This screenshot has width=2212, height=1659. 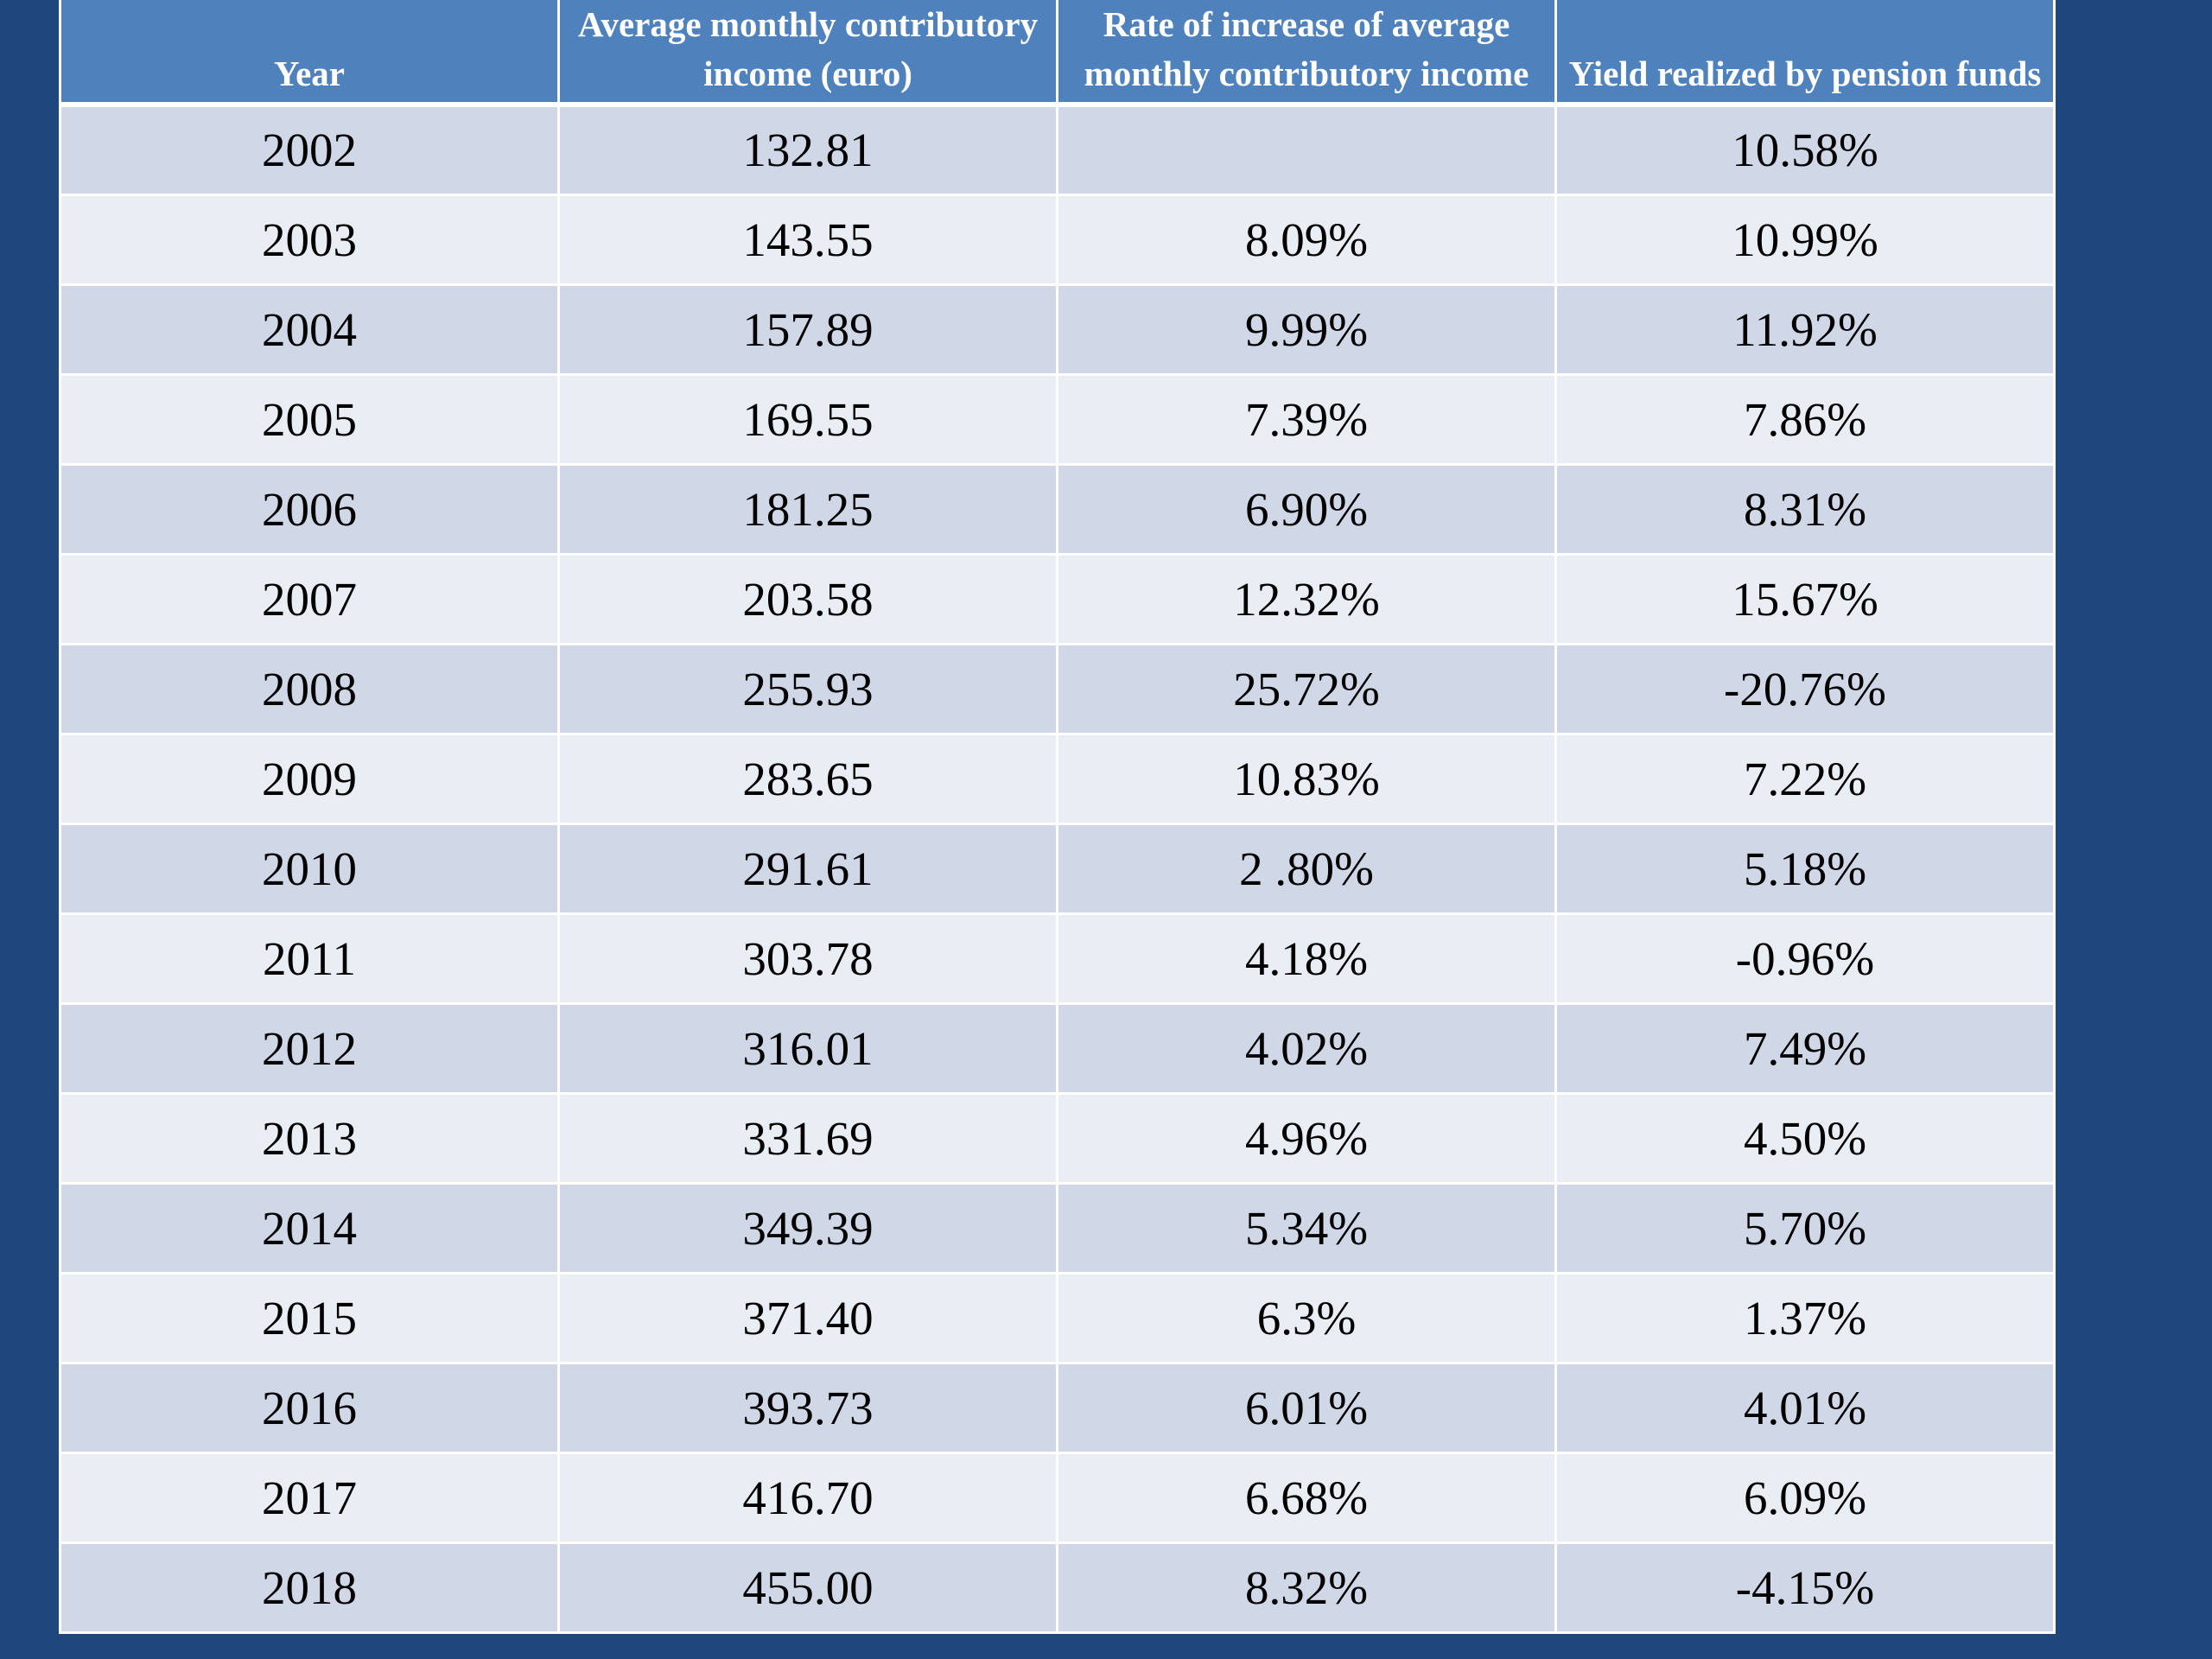 I want to click on cell-rate-increase: 6.01%, so click(x=1306, y=1407).